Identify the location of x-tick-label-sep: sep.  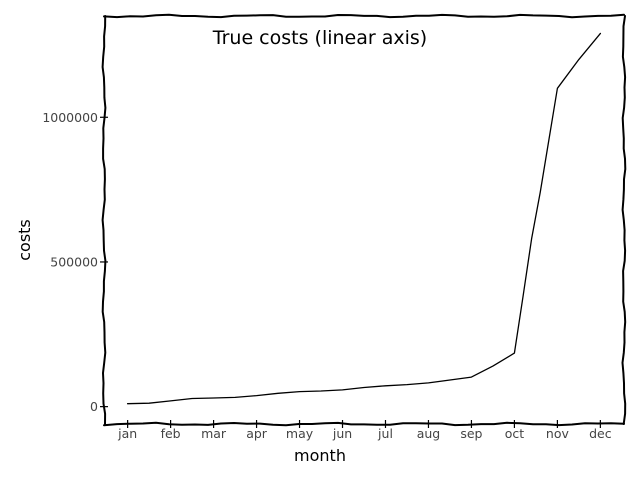
(471, 433).